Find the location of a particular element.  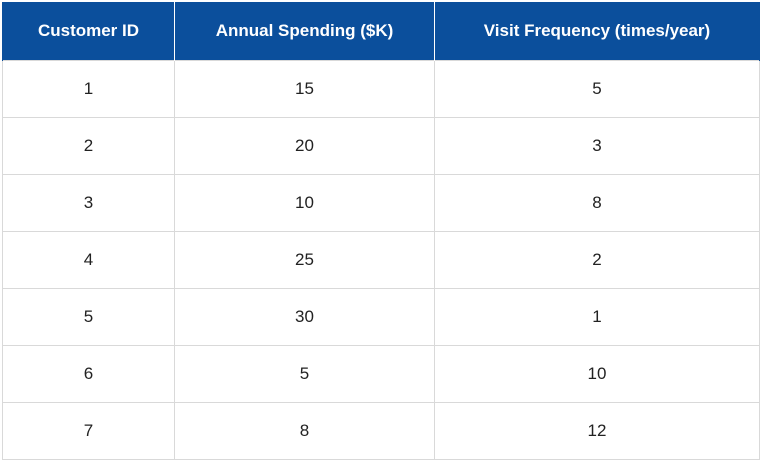

table-row: 6 5 10 is located at coordinates (381, 373).